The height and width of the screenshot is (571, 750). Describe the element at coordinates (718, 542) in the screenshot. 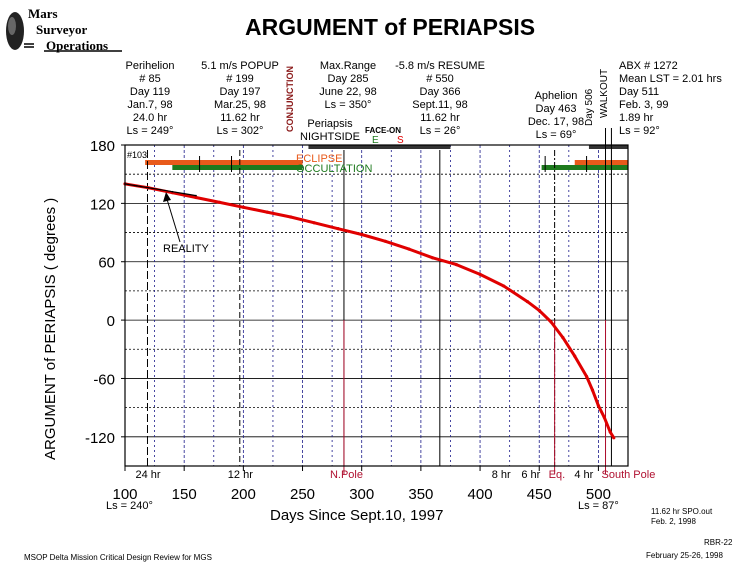

I see `footer-code: RBR-22` at that location.